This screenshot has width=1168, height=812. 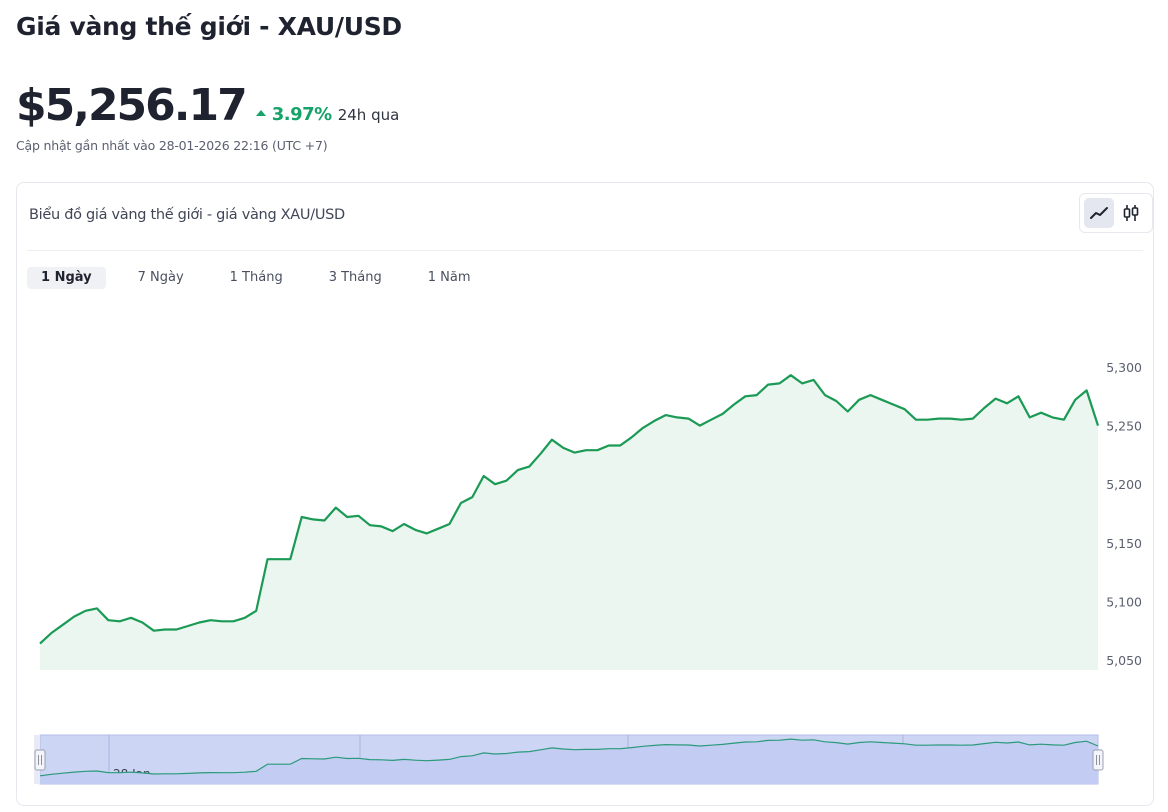 I want to click on line-chart-button, so click(x=1099, y=213).